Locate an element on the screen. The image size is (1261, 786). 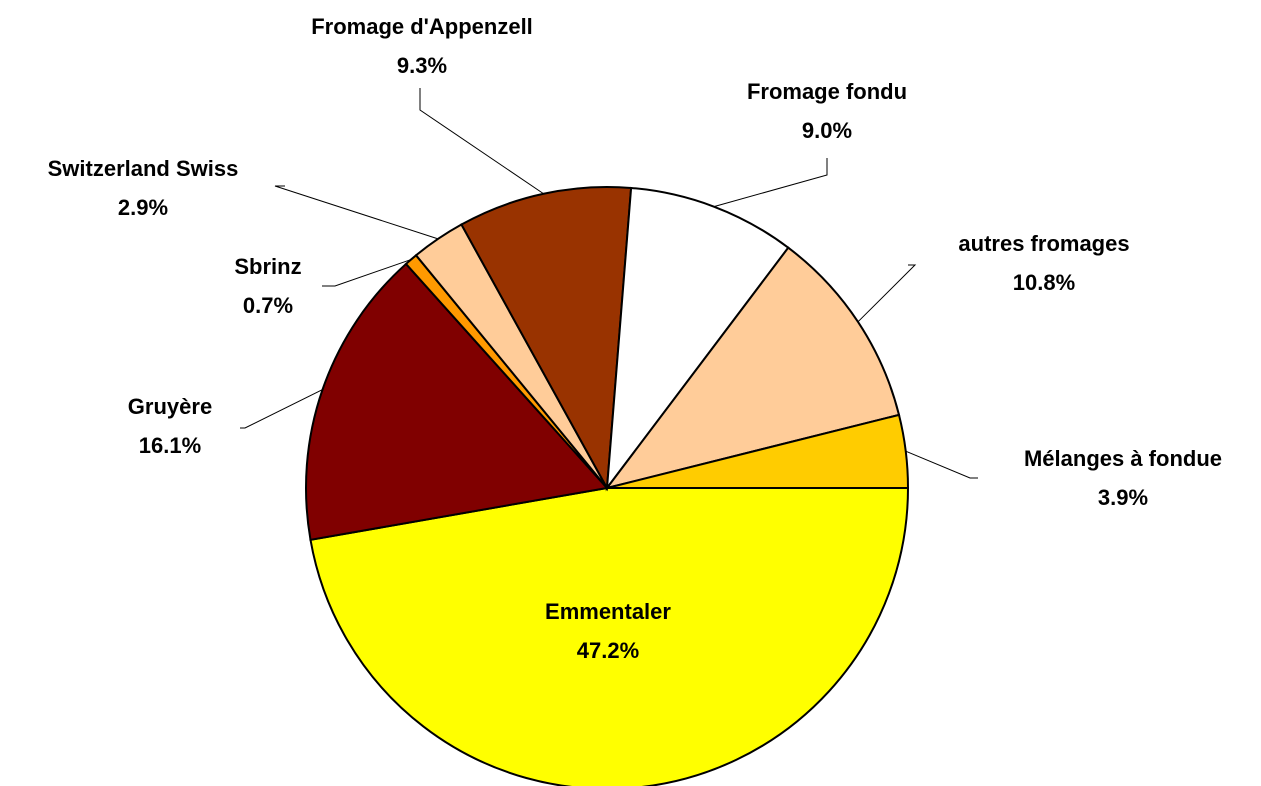
slice-value: 10.8% is located at coordinates (1044, 282).